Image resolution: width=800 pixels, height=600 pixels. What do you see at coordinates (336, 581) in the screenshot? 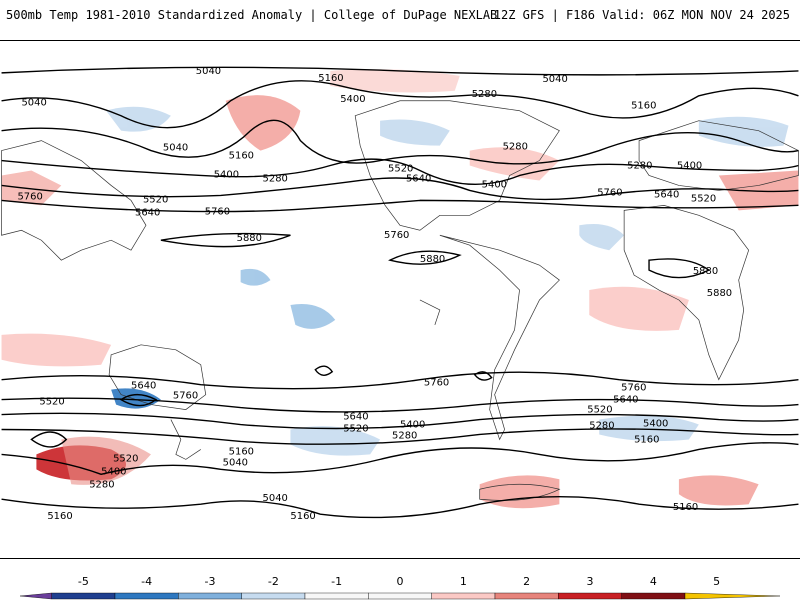
I see `colorbar-tick-label: -1` at bounding box center [336, 581].